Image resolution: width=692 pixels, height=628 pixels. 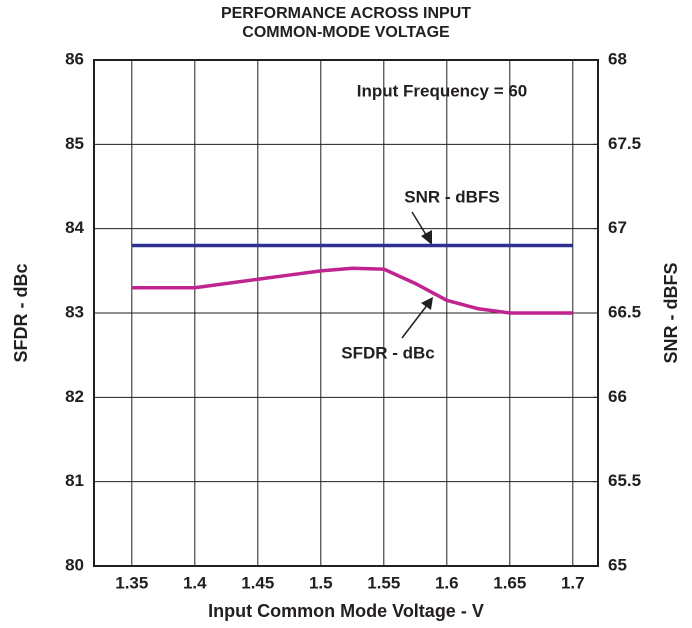 I want to click on x-tick-label: 1.5, so click(x=321, y=582).